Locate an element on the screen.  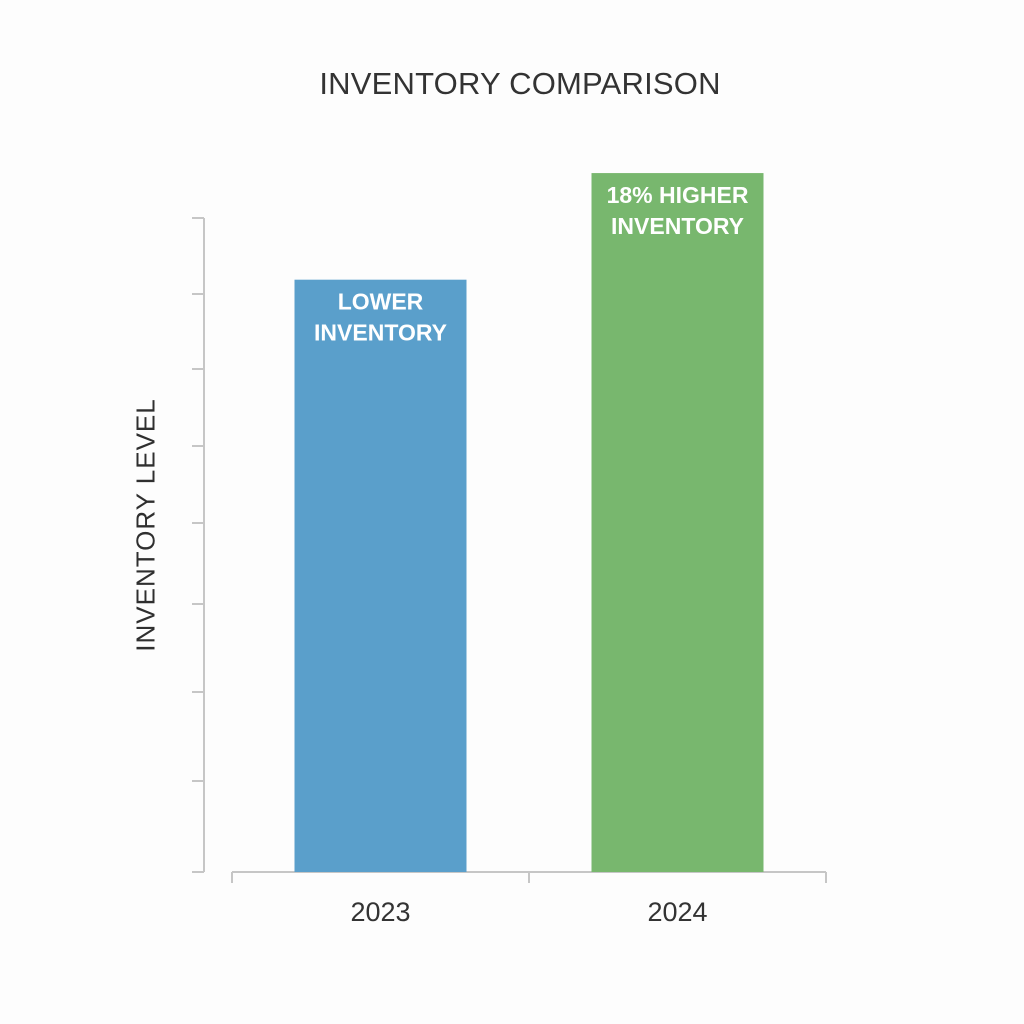
chart-title: INVENTORY COMPARISON is located at coordinates (520, 83).